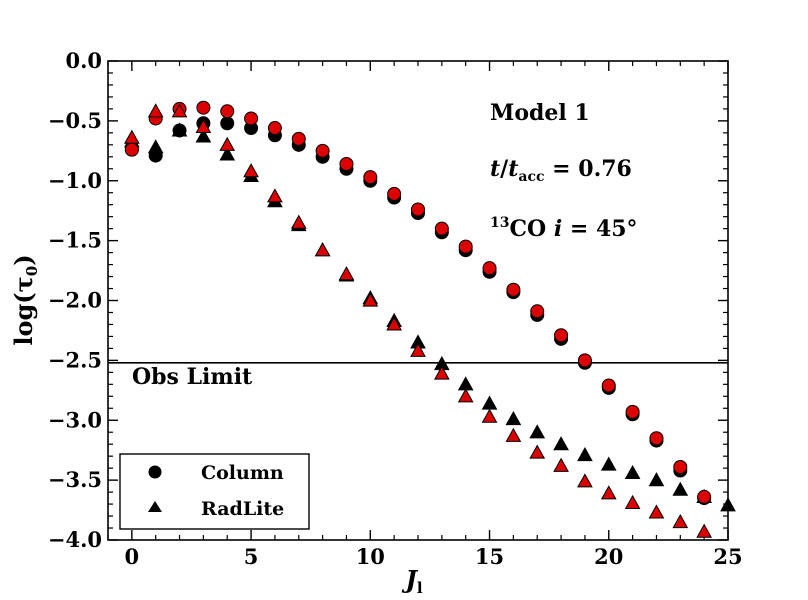 The width and height of the screenshot is (808, 600). I want to click on annotation-isotope-co: CO, so click(531, 229).